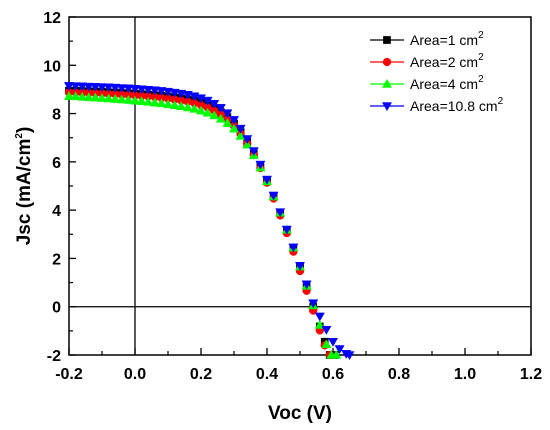 This screenshot has width=550, height=430. I want to click on x-tick-label: 0.6, so click(333, 374).